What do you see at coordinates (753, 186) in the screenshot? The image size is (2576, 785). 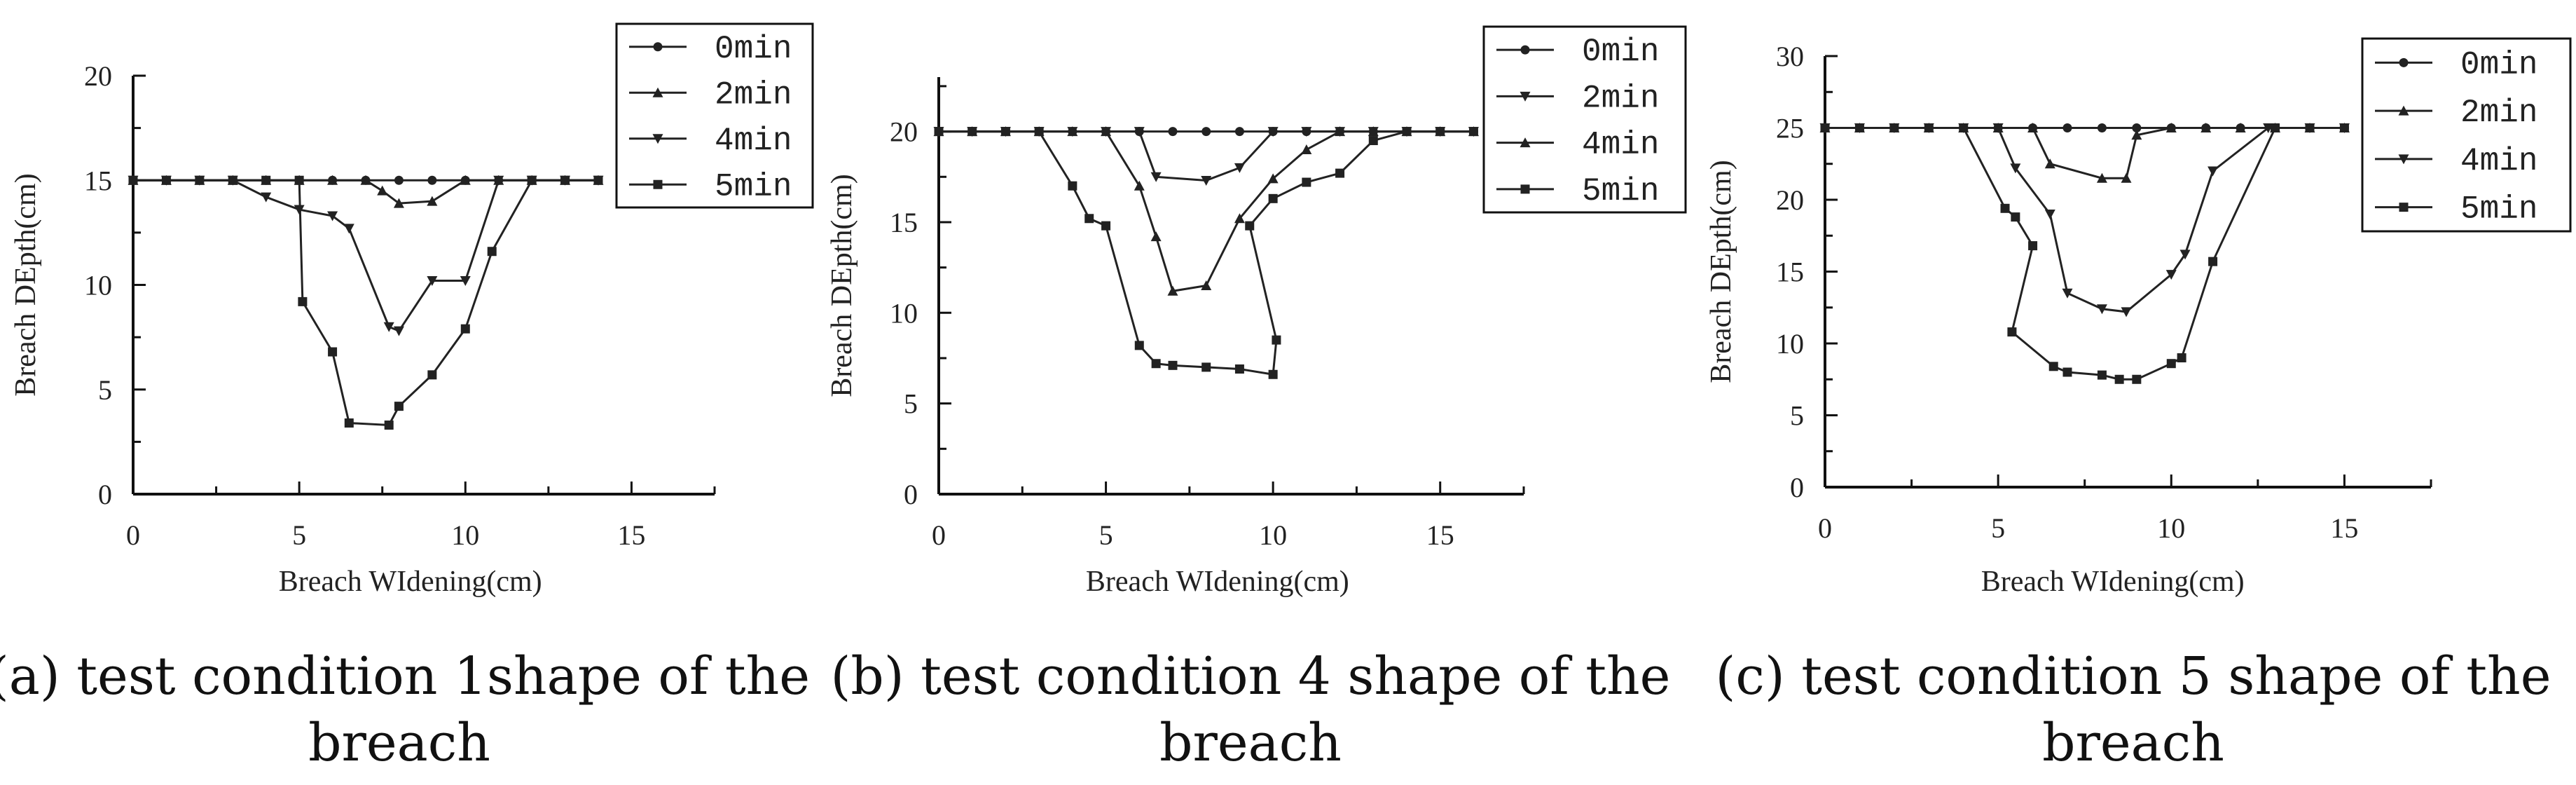 I see `legend-label: 5min` at bounding box center [753, 186].